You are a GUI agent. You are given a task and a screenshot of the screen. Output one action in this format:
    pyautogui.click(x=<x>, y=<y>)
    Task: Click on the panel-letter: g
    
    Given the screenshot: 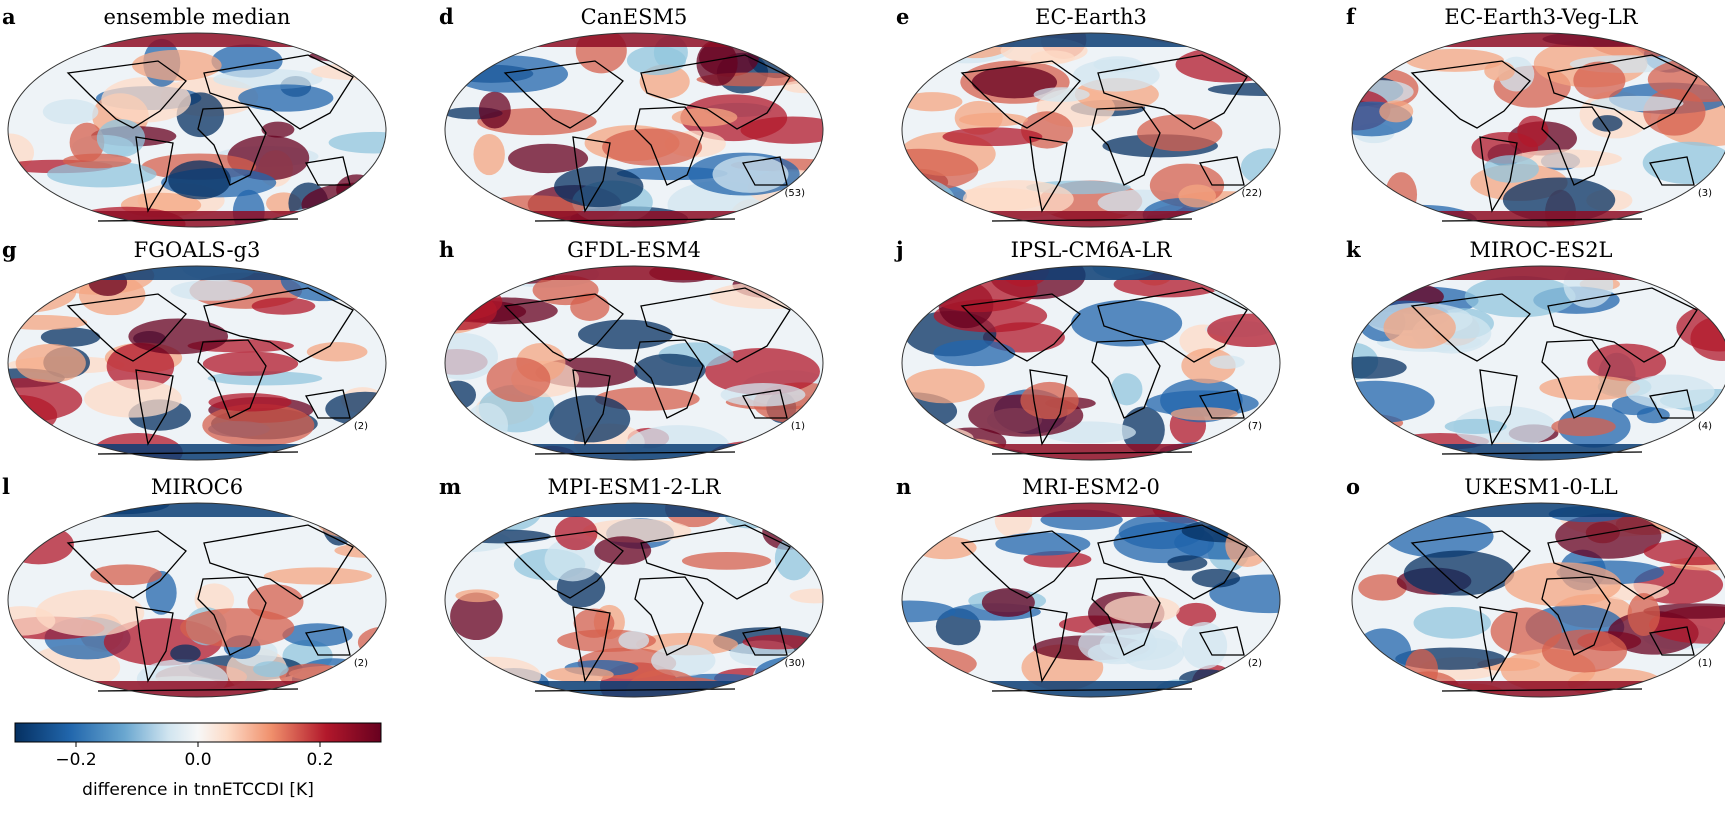 What is the action you would take?
    pyautogui.click(x=9, y=249)
    